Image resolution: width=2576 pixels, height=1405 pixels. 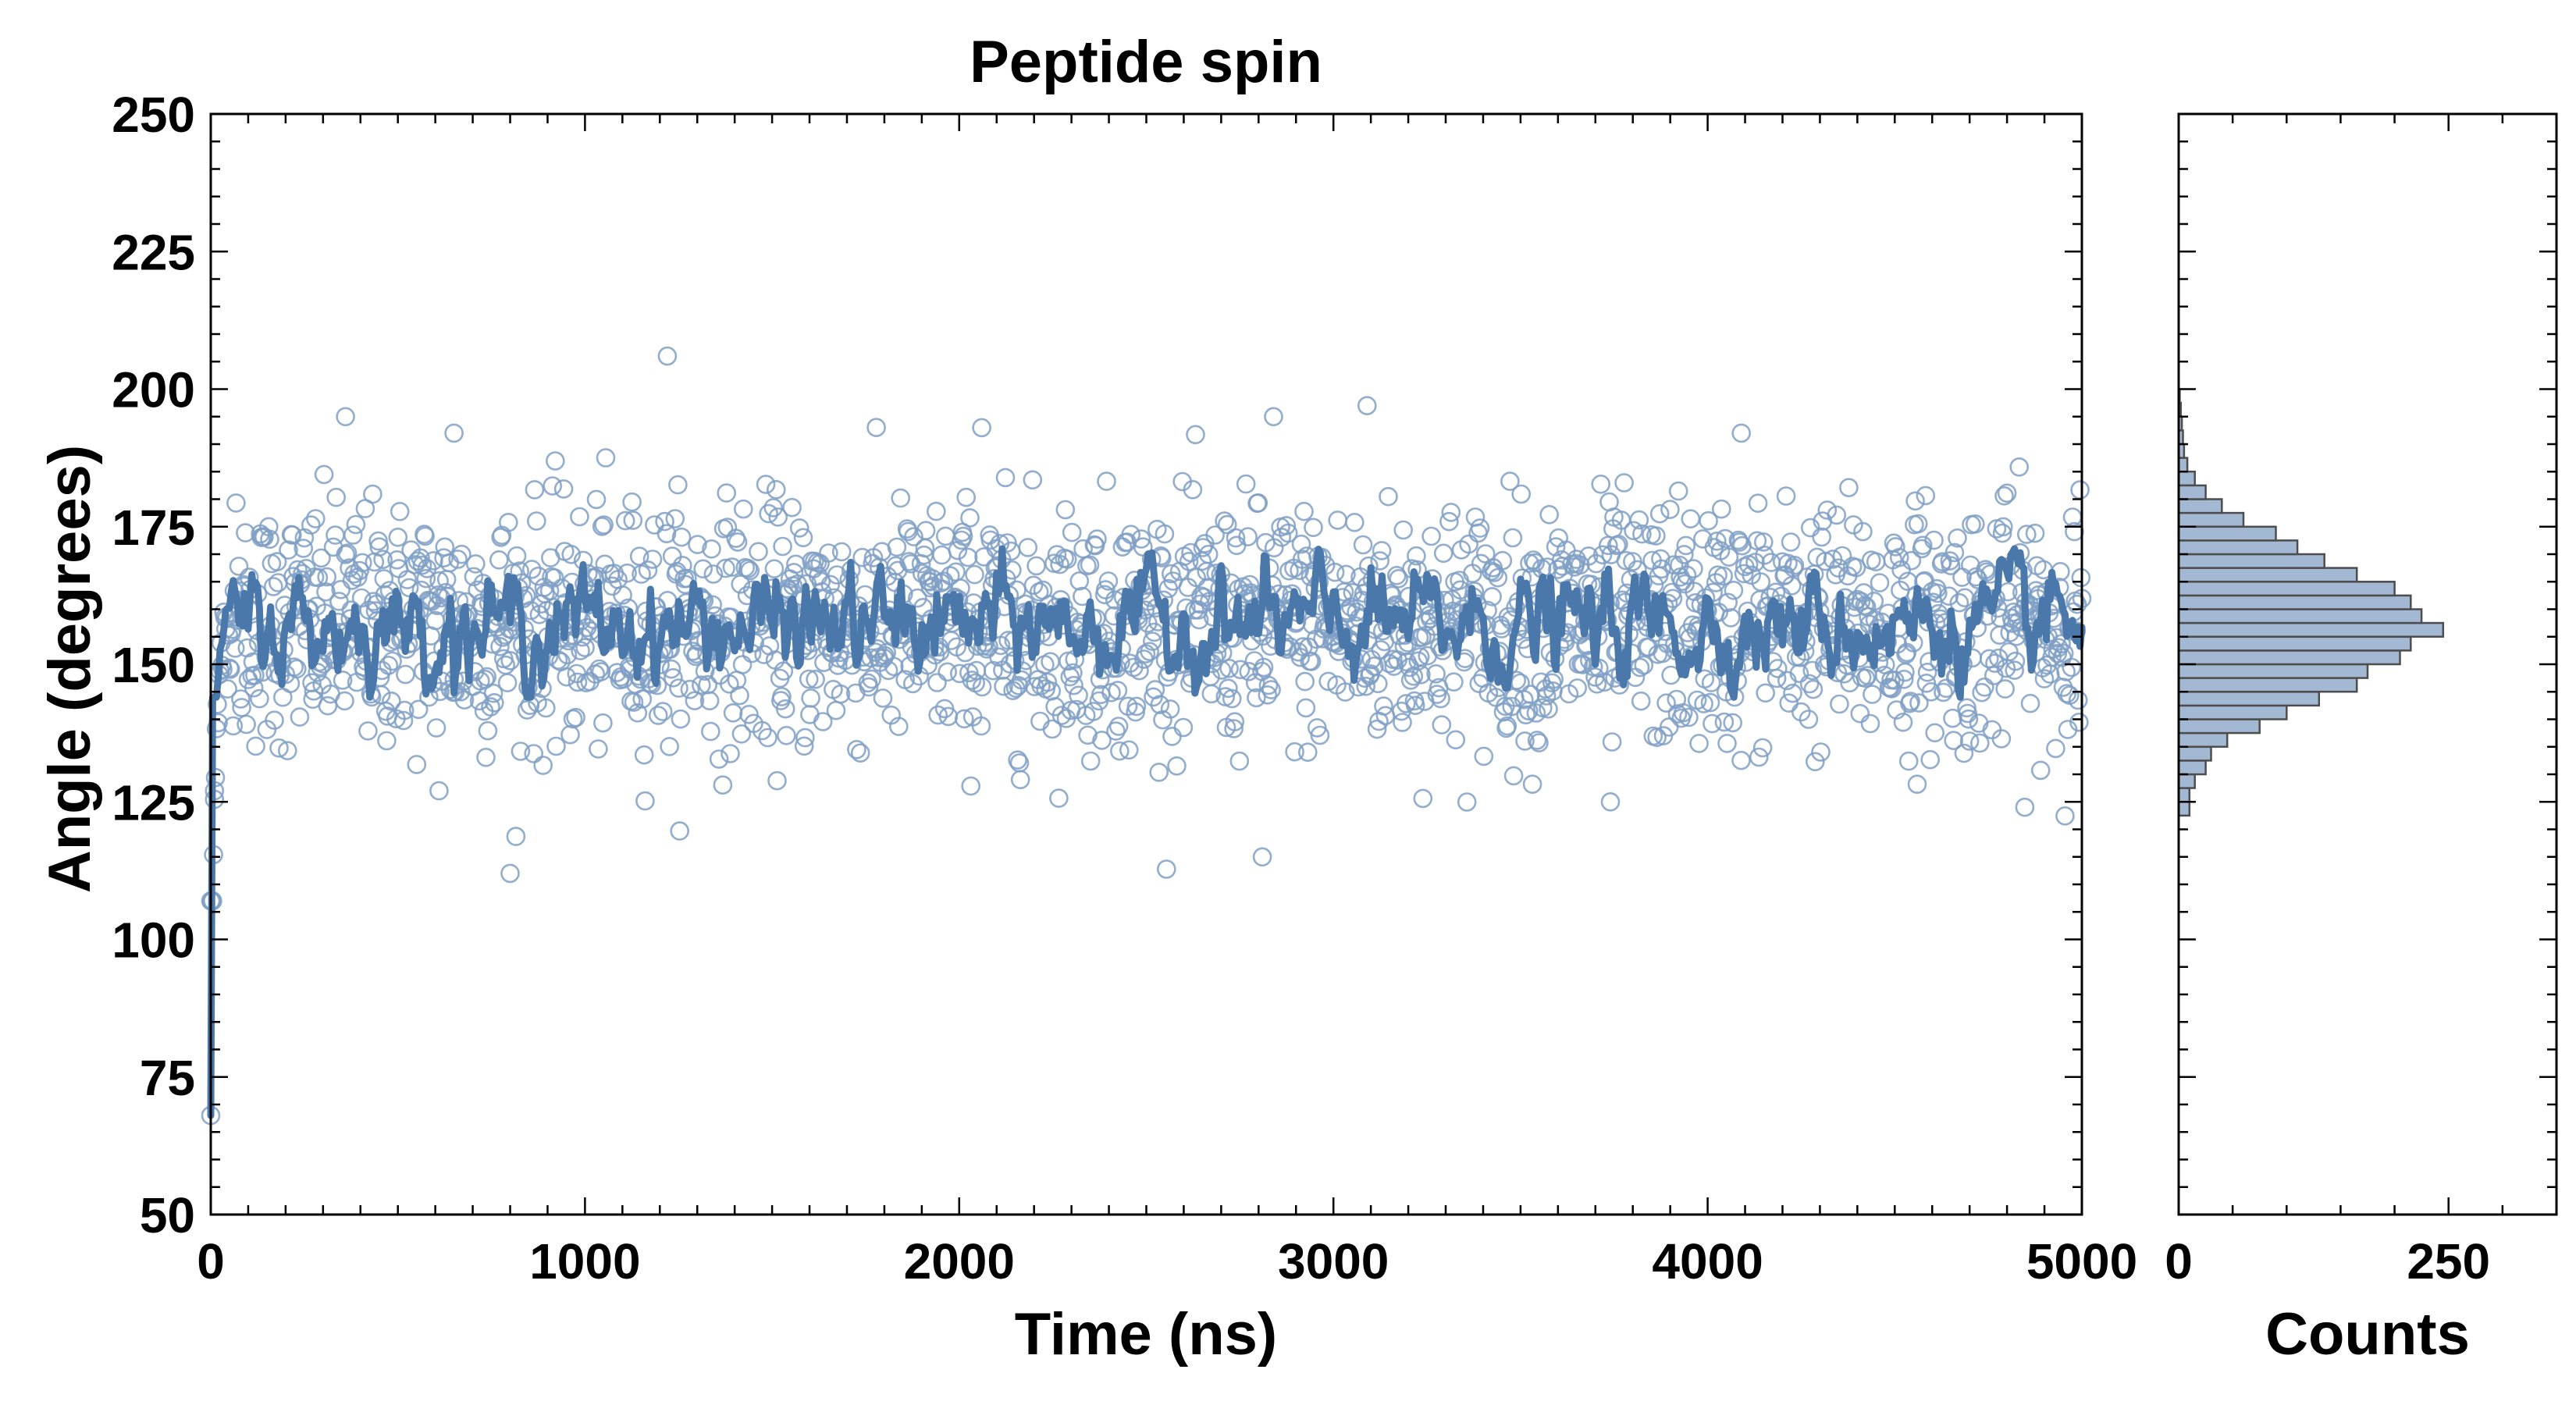 What do you see at coordinates (2367, 664) in the screenshot?
I see `histogram-axis-ticks` at bounding box center [2367, 664].